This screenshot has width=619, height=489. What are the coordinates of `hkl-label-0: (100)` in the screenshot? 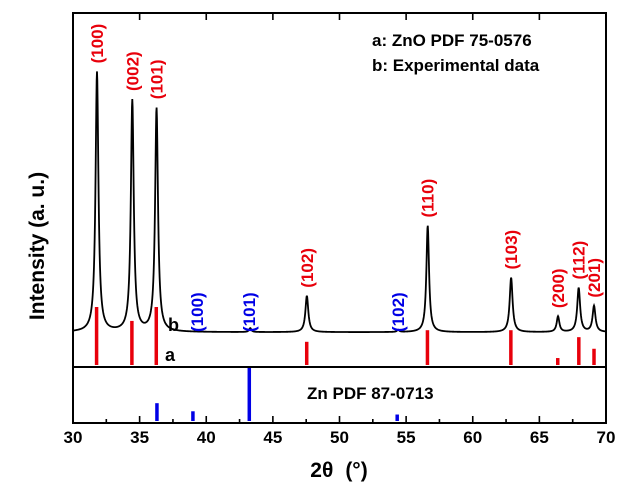 It's located at (97, 44).